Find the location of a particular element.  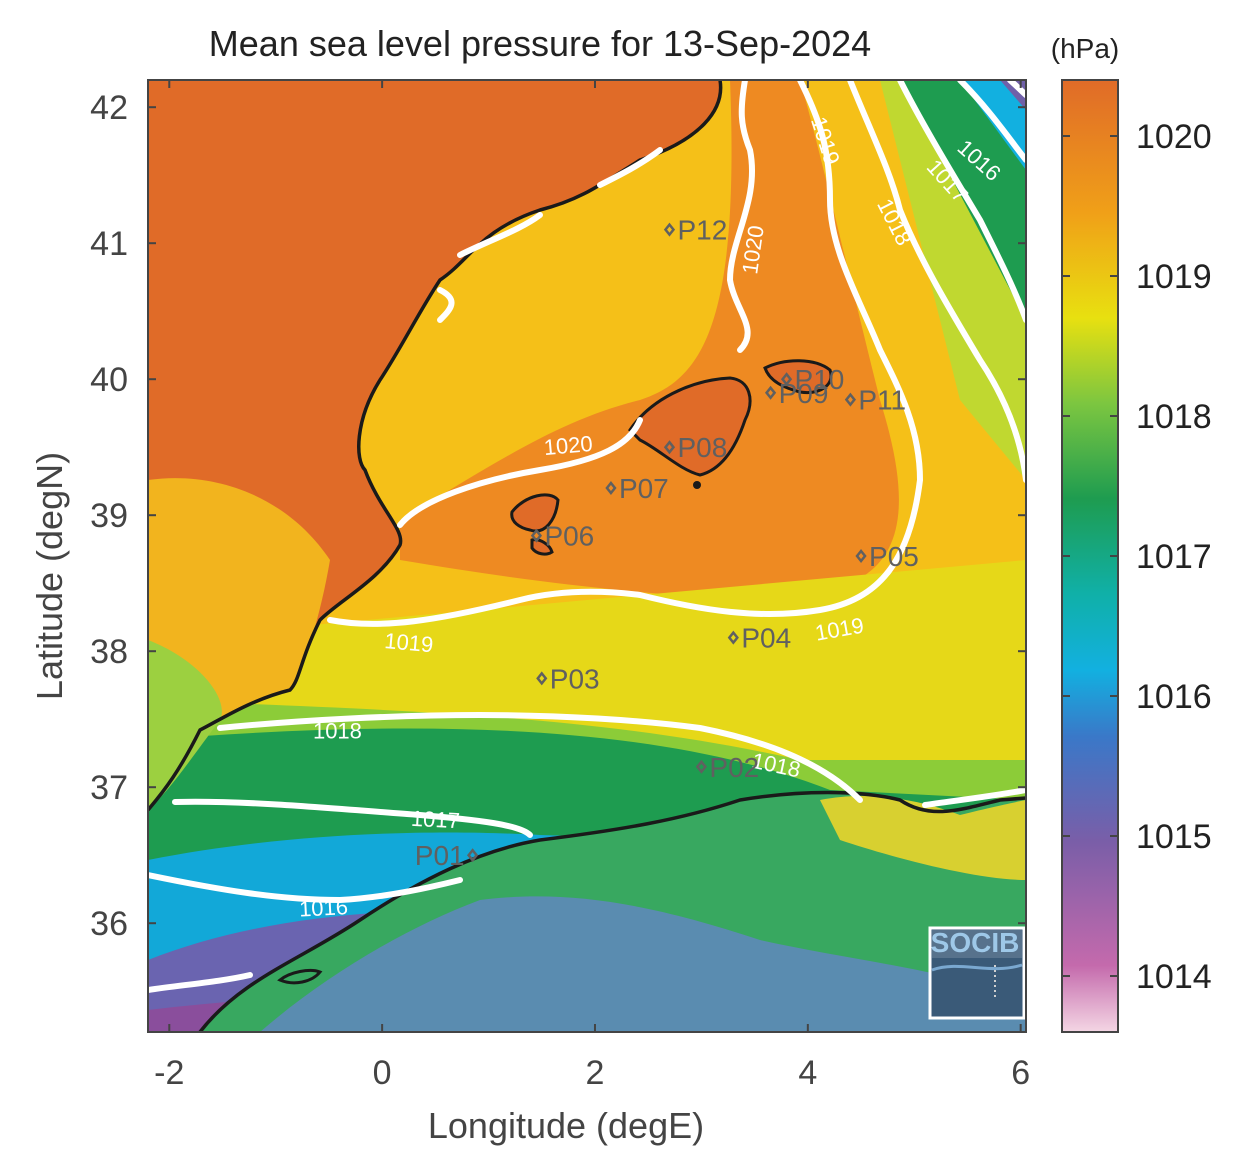

colorbar-tick-label: 1019 is located at coordinates (1174, 277).